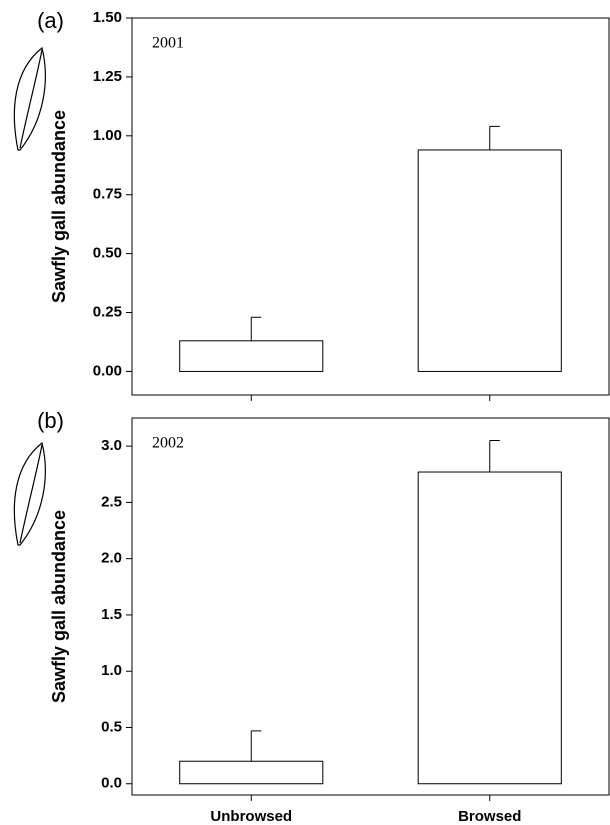 The image size is (610, 825). What do you see at coordinates (111, 670) in the screenshot?
I see `y-tick-label: 1.0` at bounding box center [111, 670].